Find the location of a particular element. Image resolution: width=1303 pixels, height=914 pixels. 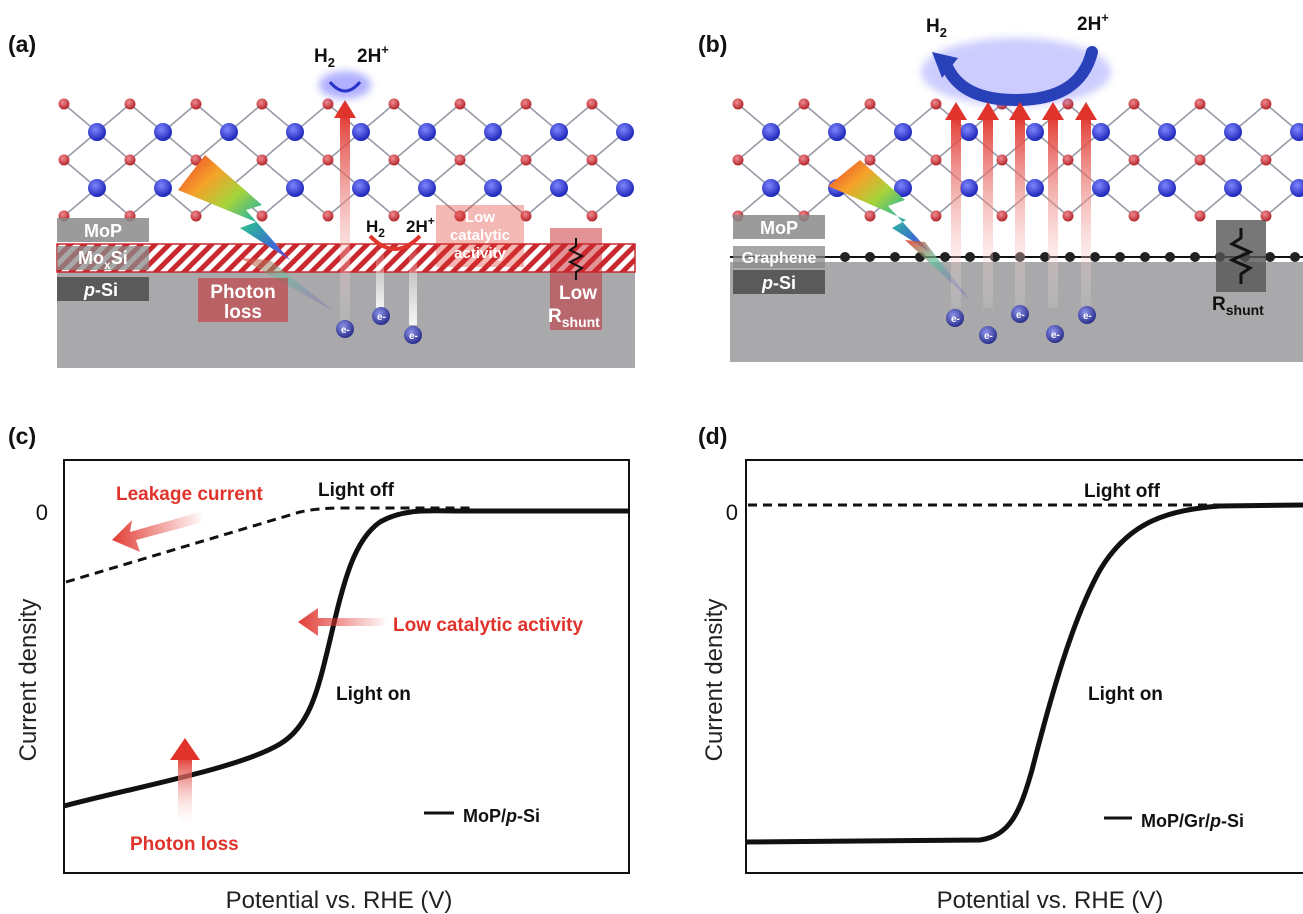

ylabel-c: Current density is located at coordinates (28, 680).